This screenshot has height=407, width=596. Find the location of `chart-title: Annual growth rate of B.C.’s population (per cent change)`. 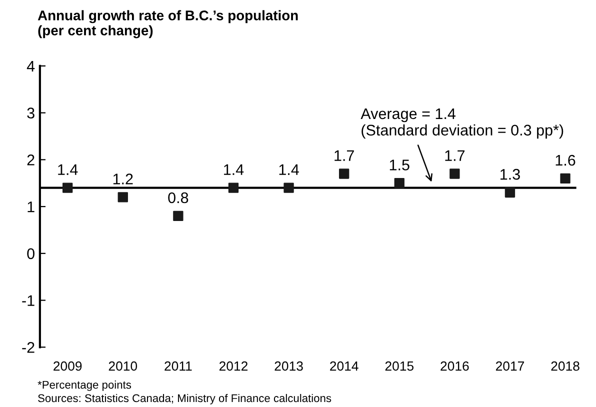

chart-title: Annual growth rate of B.C.’s population (per cent change) is located at coordinates (168, 24).